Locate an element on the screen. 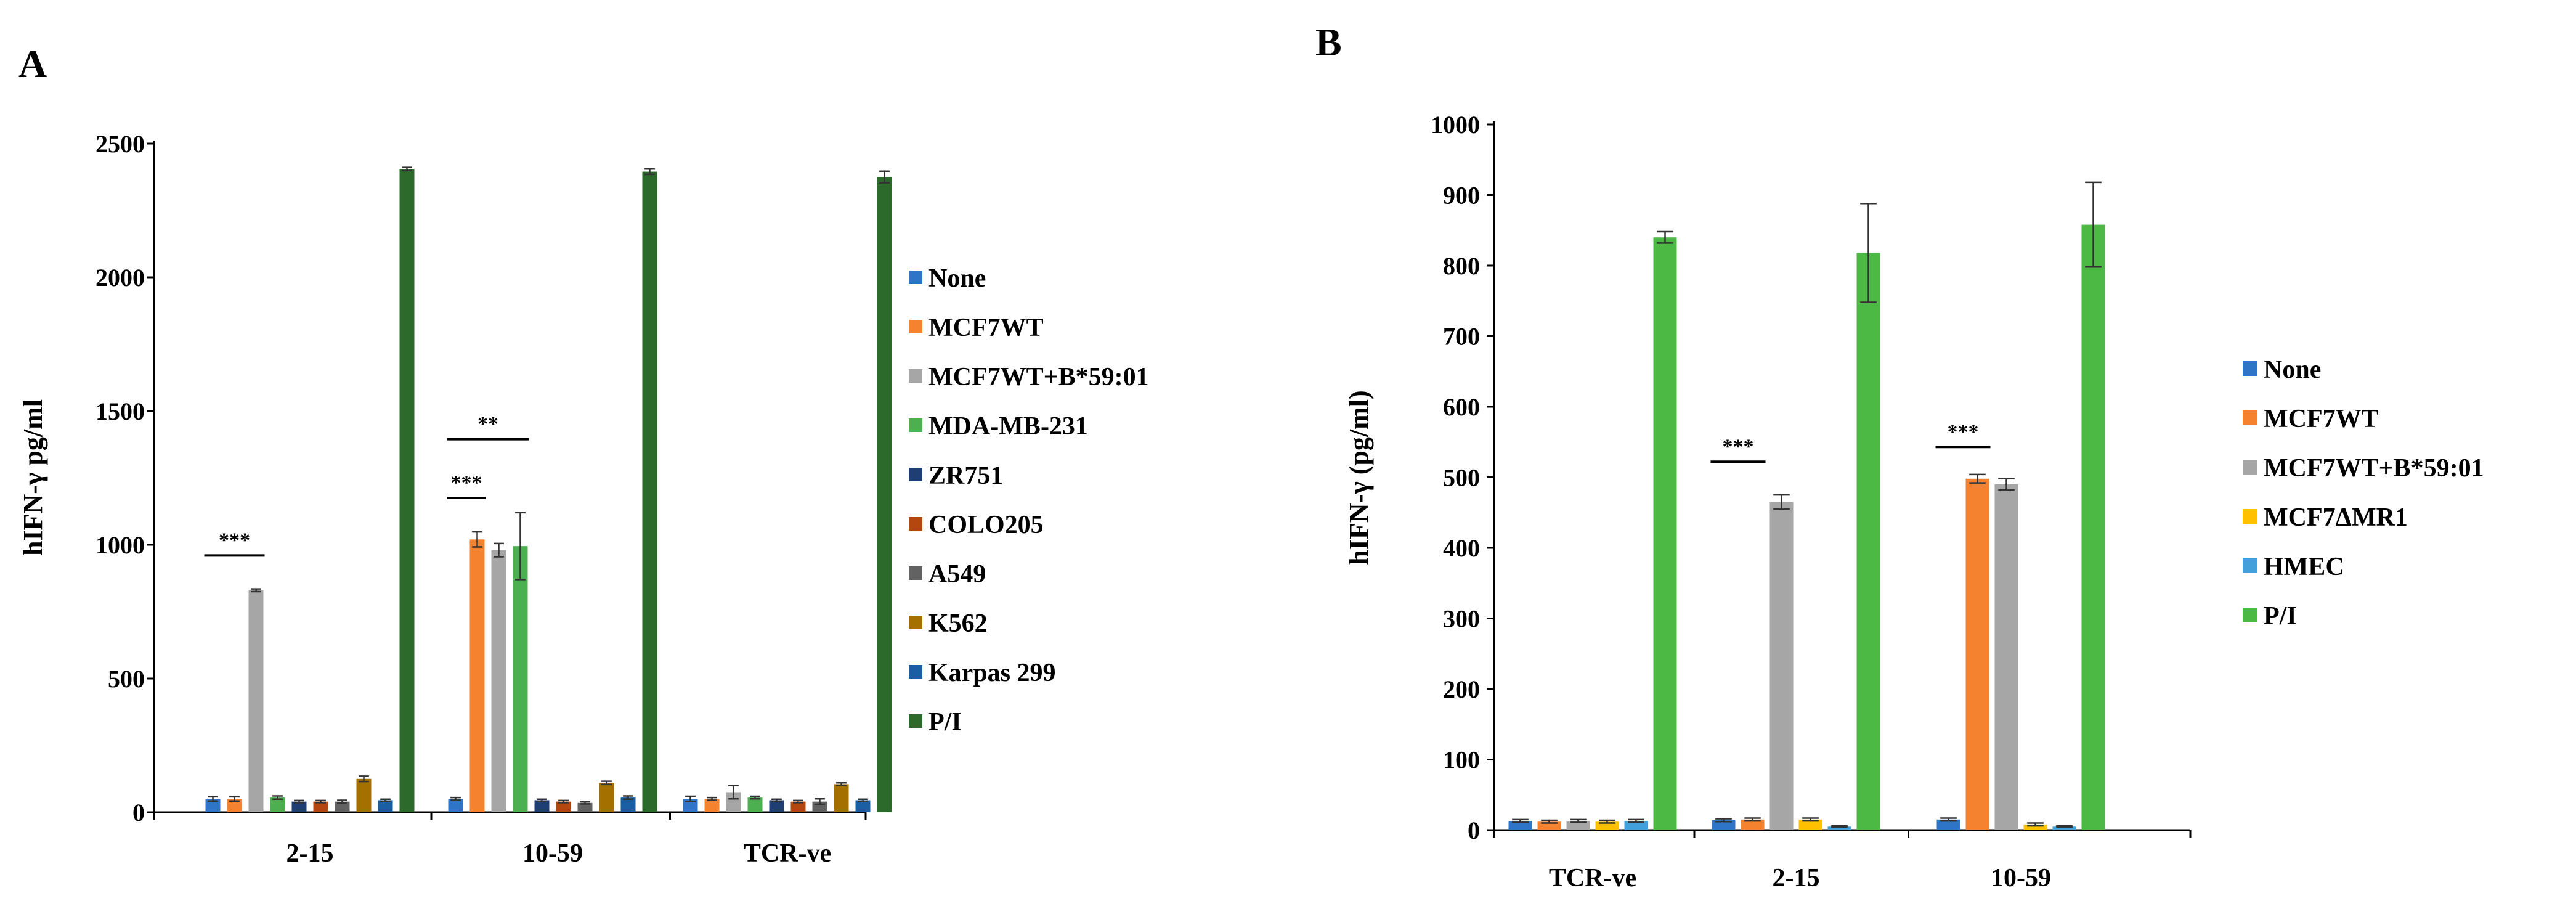  chart0-y-axis-title: hIFN-γ pg/ml is located at coordinates (33, 478).